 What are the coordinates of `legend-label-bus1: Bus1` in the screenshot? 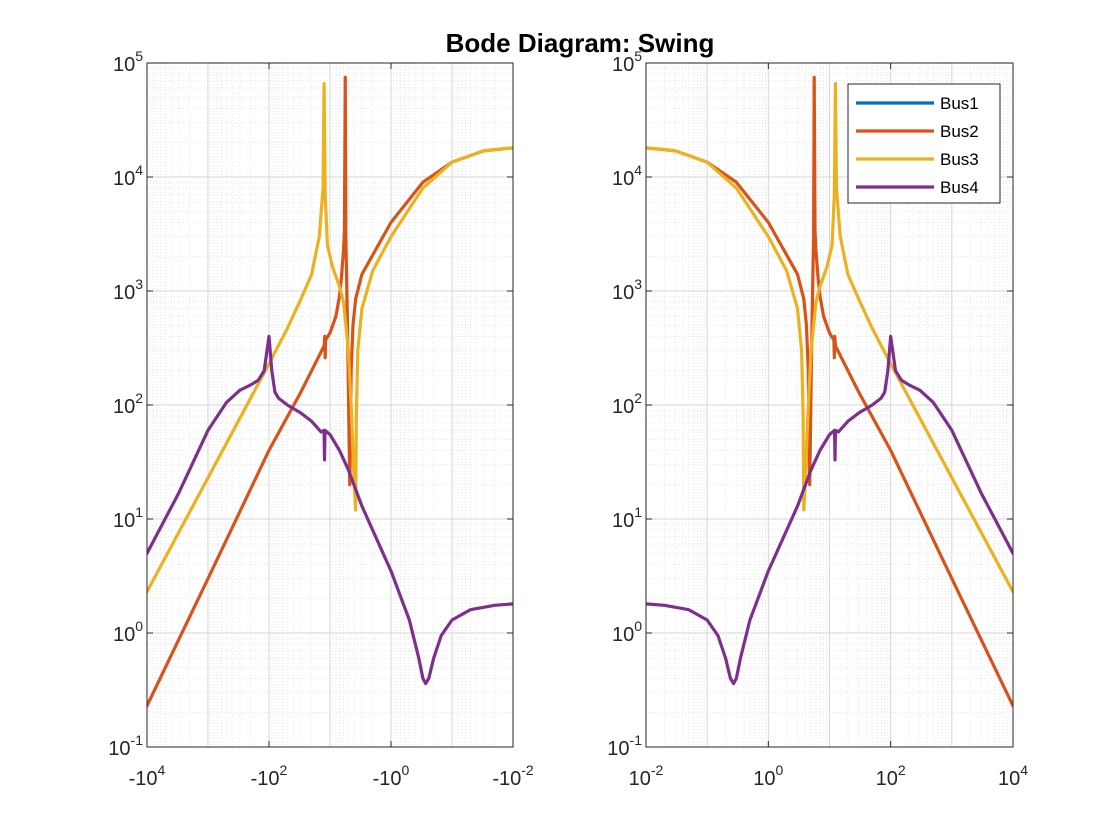 It's located at (959, 103).